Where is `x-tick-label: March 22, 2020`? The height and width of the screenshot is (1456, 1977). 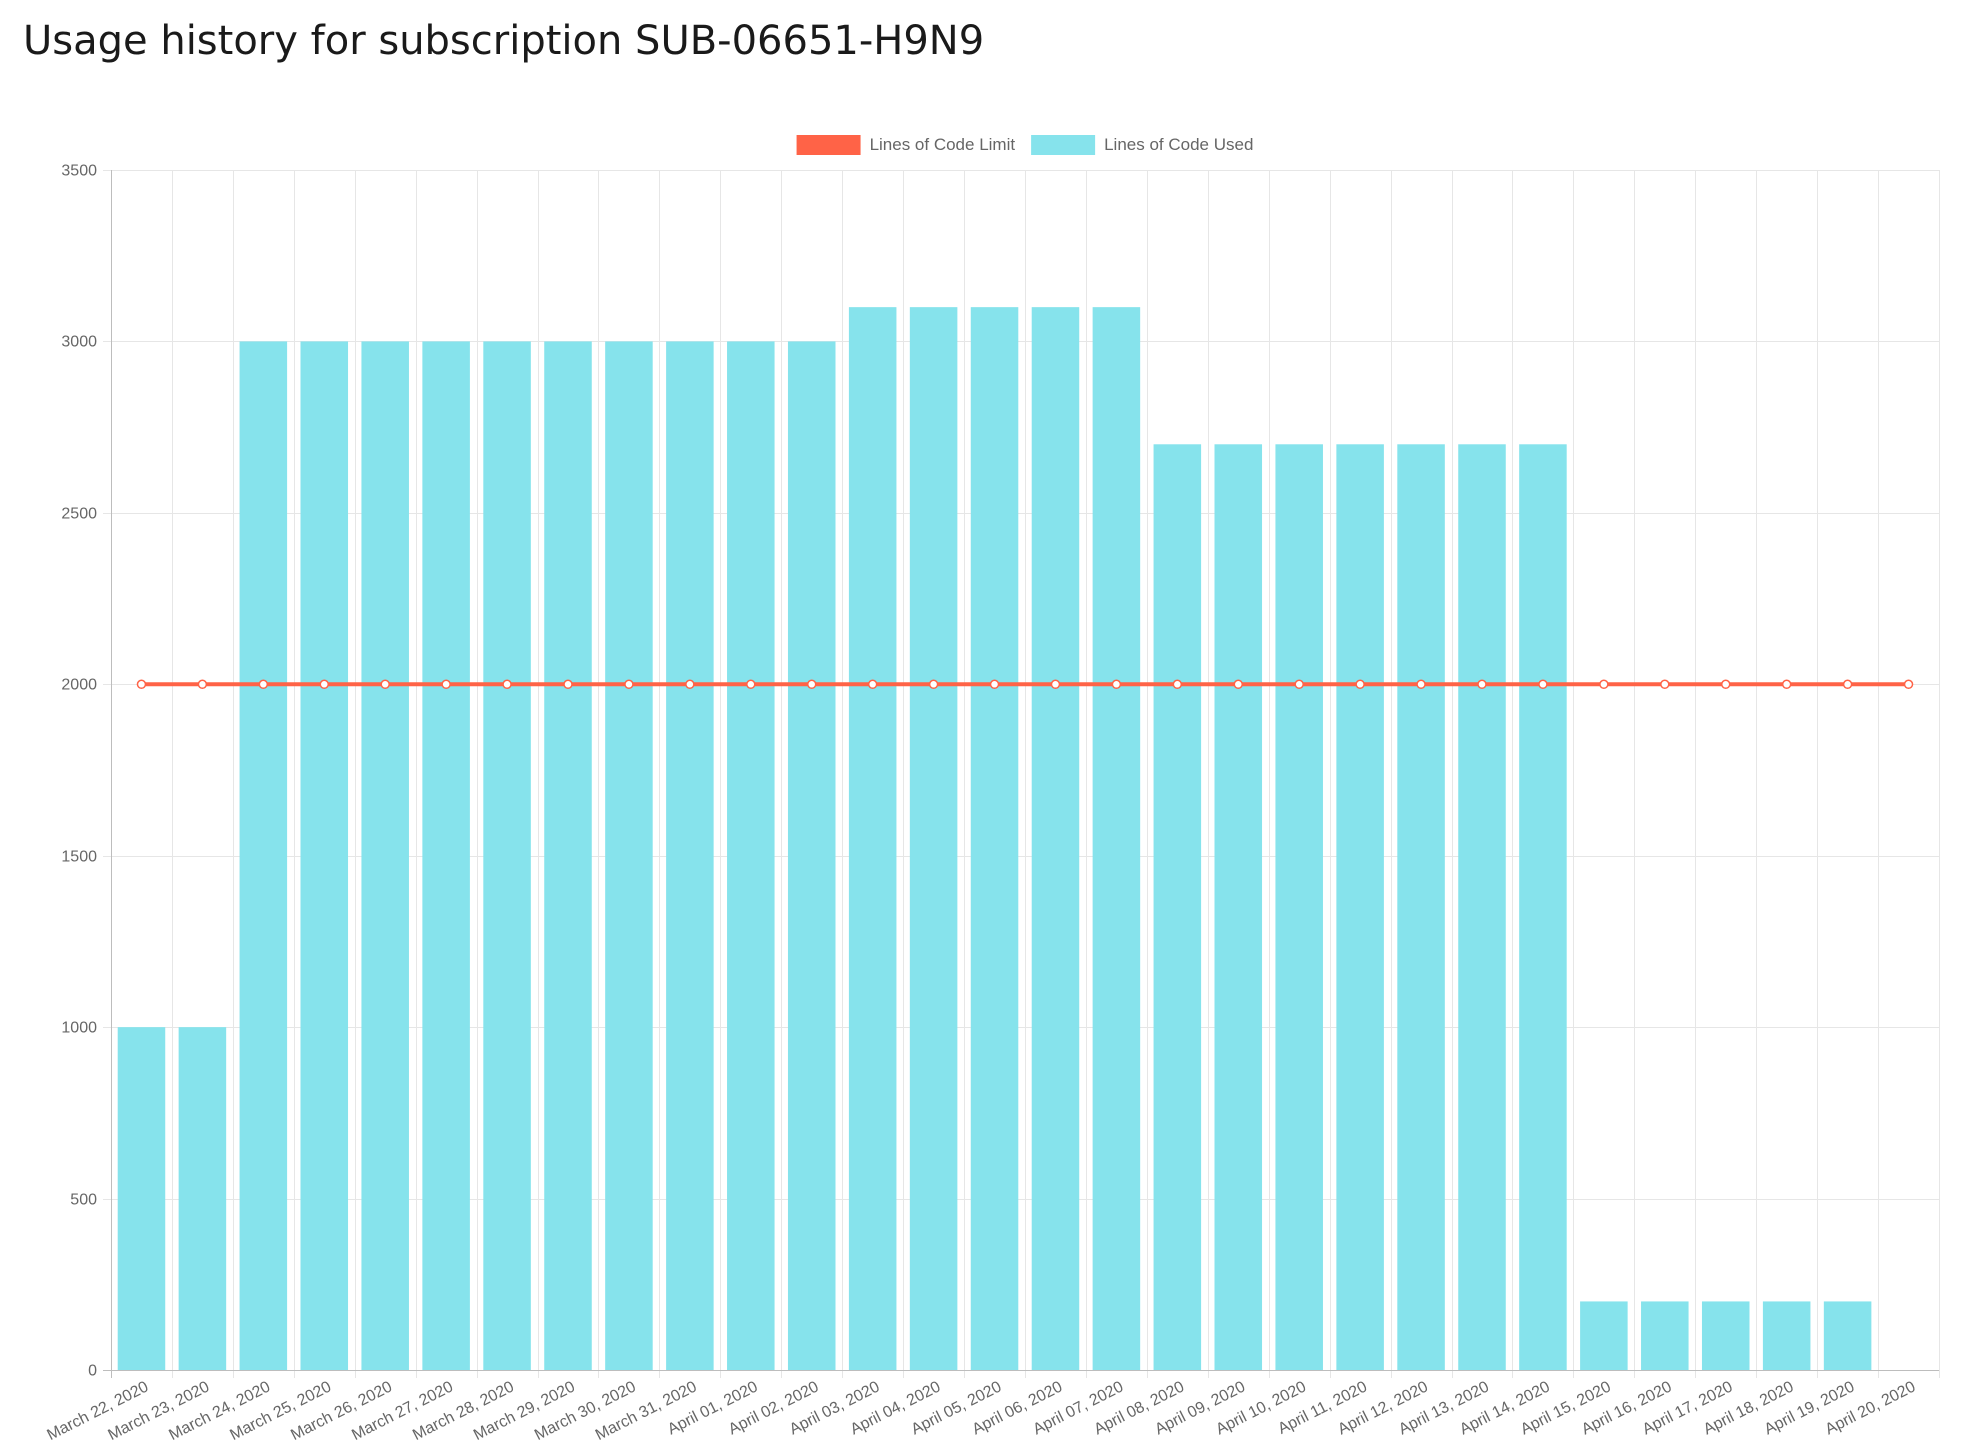 x-tick-label: March 22, 2020 is located at coordinates (97, 1411).